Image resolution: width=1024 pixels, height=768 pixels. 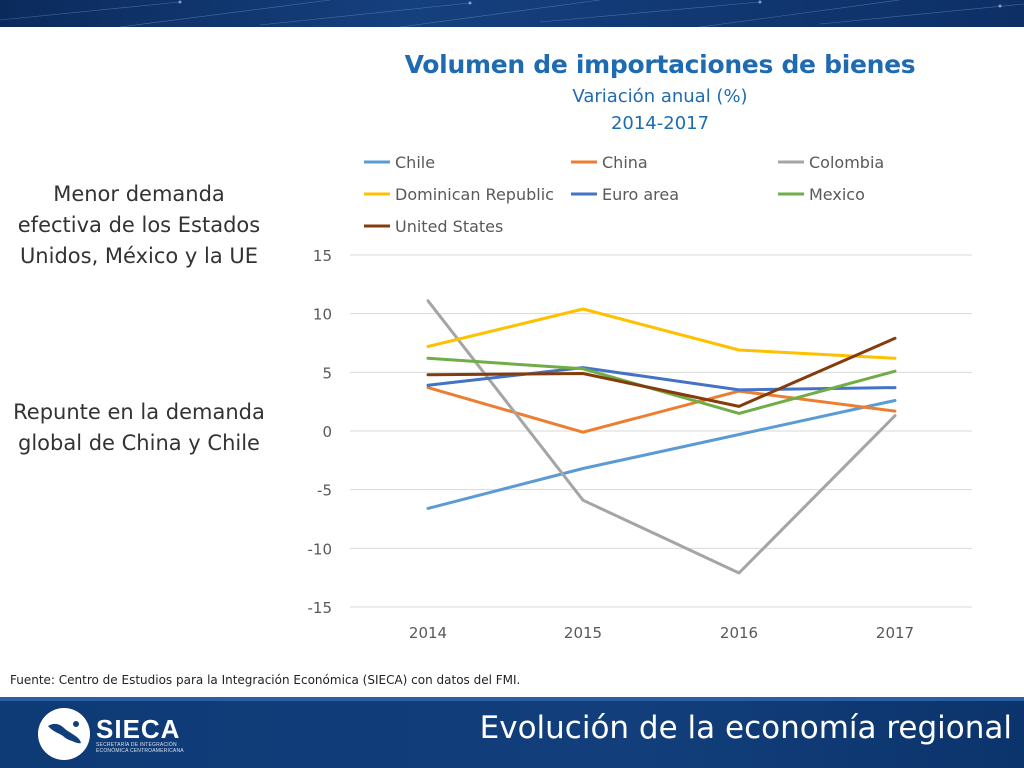 I want to click on legend-label: Euro area, so click(x=640, y=194).